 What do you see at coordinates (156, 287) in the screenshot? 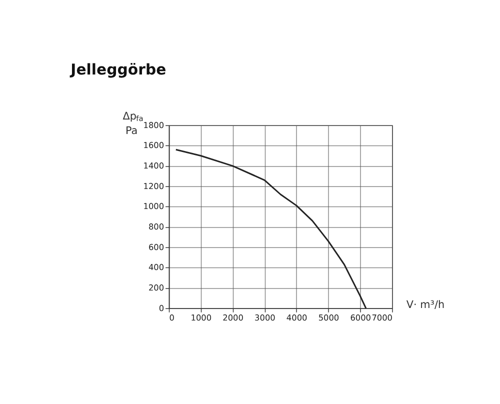
I see `y-tick-label: 200` at bounding box center [156, 287].